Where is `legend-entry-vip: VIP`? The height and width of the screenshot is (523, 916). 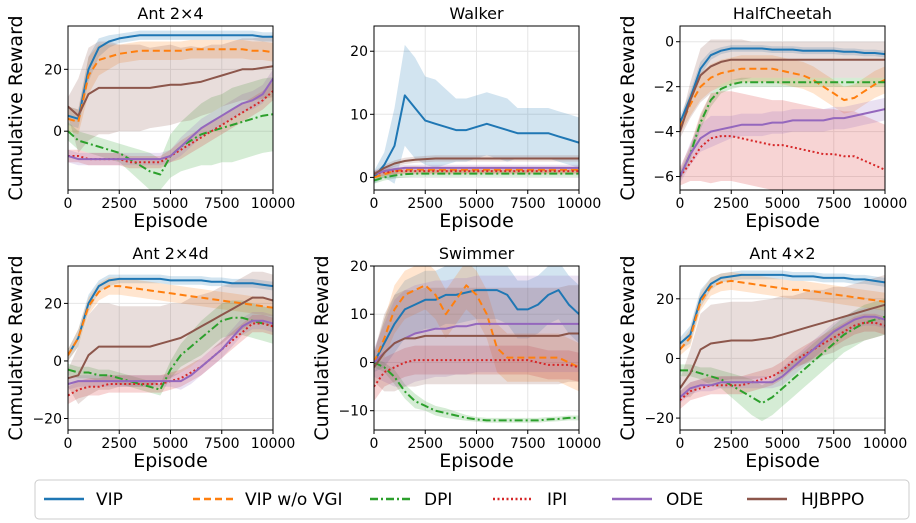 legend-entry-vip: VIP is located at coordinates (83, 500).